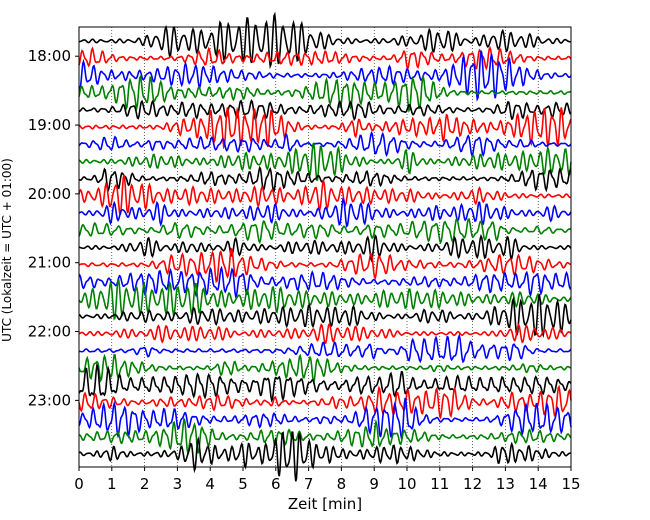  Describe the element at coordinates (243, 484) in the screenshot. I see `x-tick-label: 5` at that location.